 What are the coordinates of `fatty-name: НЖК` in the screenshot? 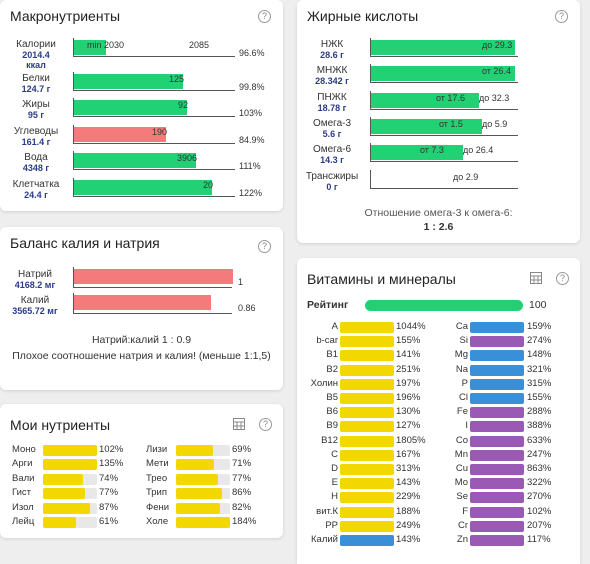 It's located at (332, 44).